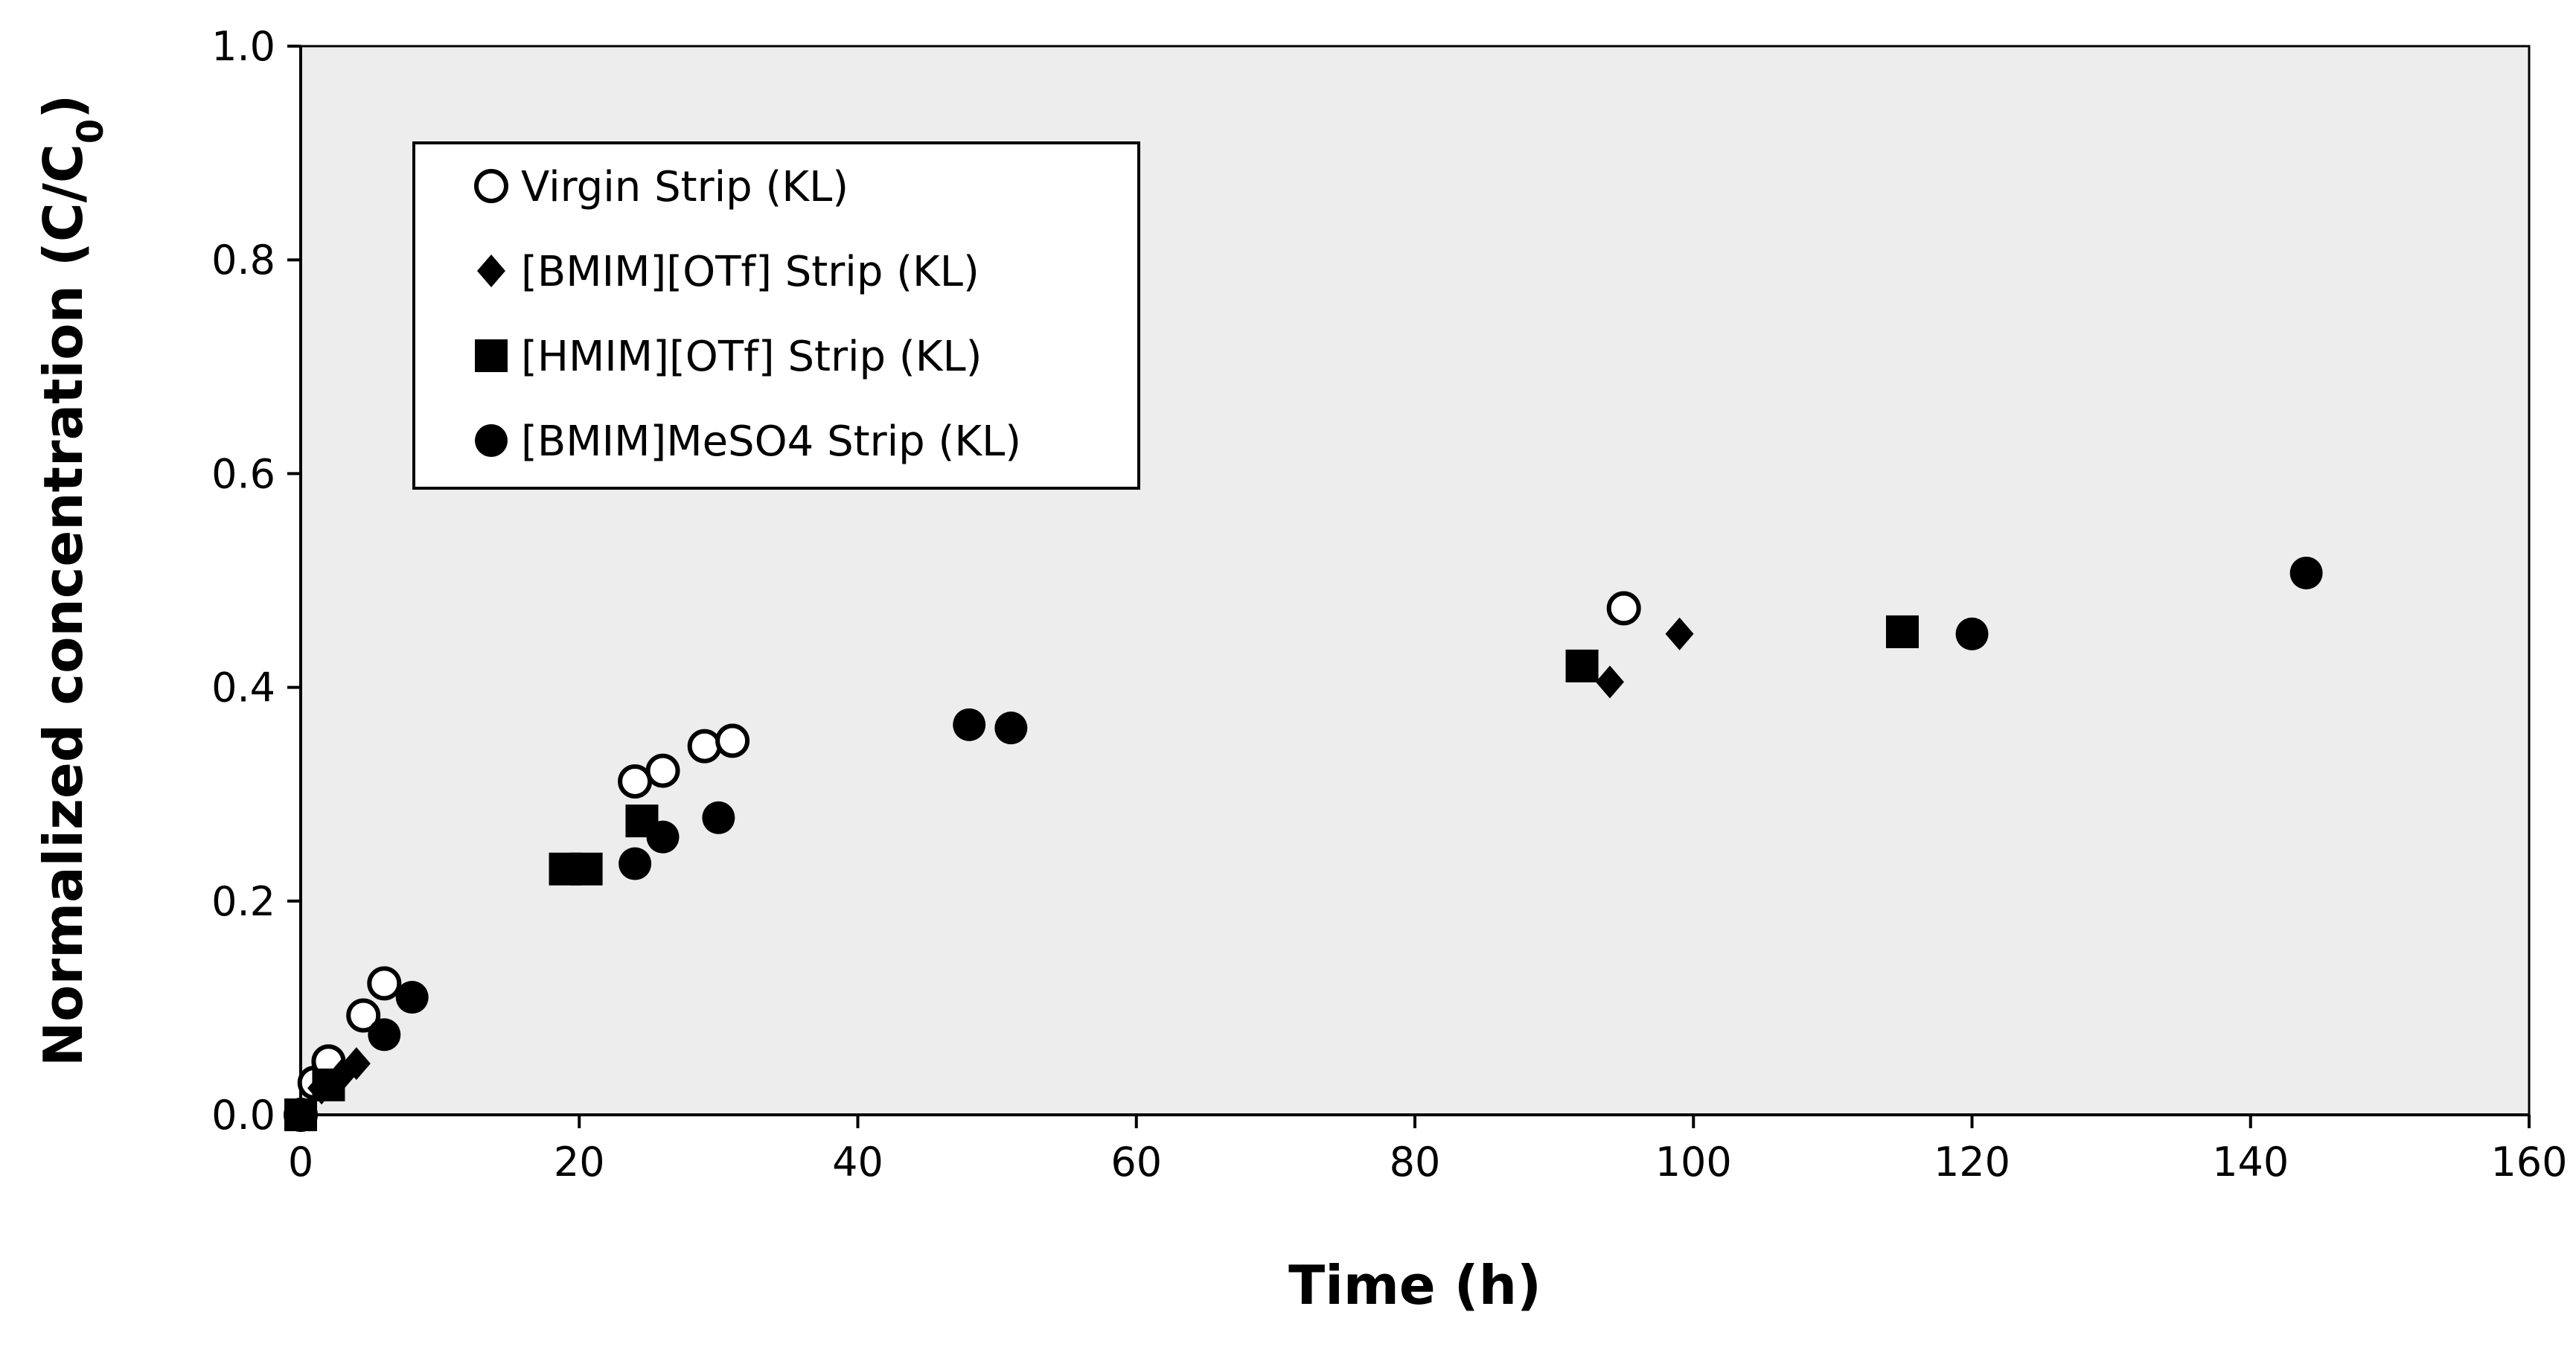 Image resolution: width=2576 pixels, height=1350 pixels. Describe the element at coordinates (1694, 1162) in the screenshot. I see `x-tick-label: 100` at that location.